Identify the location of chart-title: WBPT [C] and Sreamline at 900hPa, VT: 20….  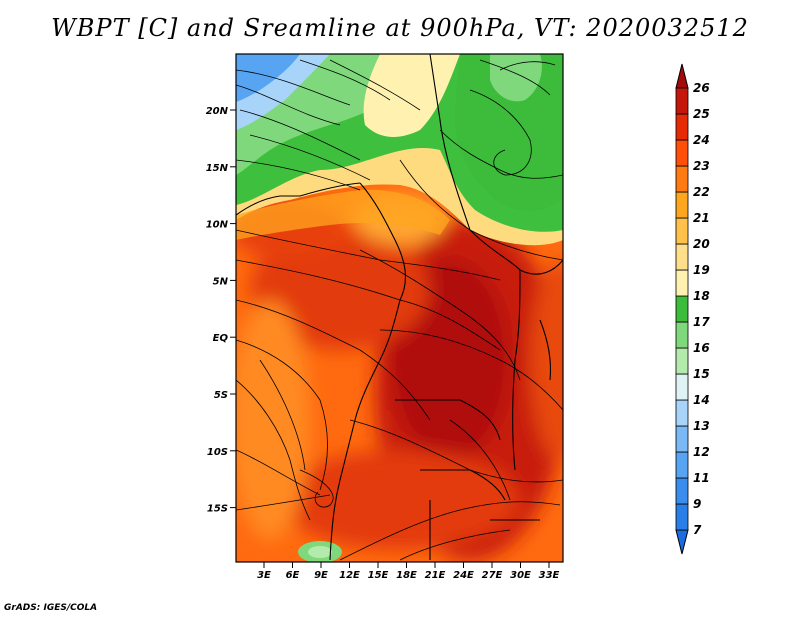
(400, 28).